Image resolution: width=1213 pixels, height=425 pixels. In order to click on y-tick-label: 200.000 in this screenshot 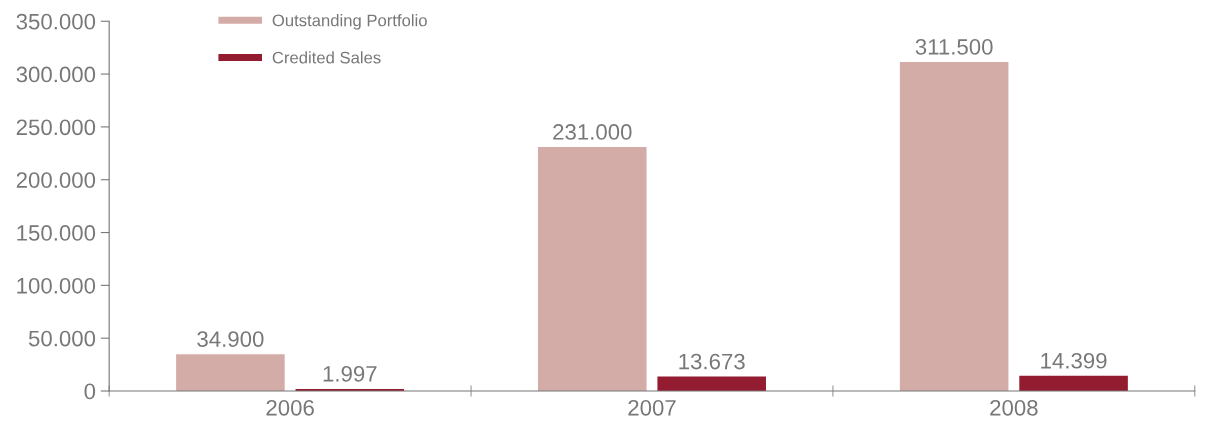, I will do `click(56, 180)`.